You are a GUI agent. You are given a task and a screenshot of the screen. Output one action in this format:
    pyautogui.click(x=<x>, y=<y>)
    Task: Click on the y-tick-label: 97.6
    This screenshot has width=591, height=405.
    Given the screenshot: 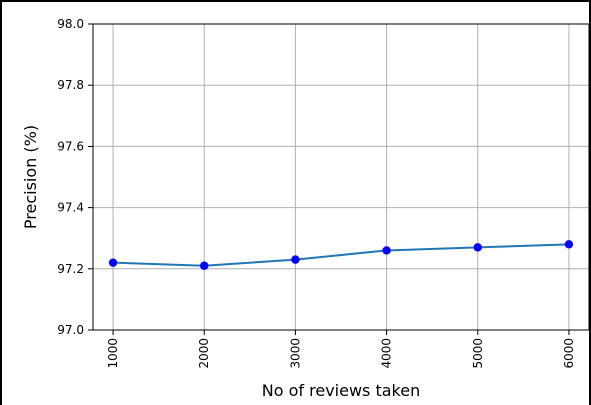 What is the action you would take?
    pyautogui.click(x=70, y=146)
    